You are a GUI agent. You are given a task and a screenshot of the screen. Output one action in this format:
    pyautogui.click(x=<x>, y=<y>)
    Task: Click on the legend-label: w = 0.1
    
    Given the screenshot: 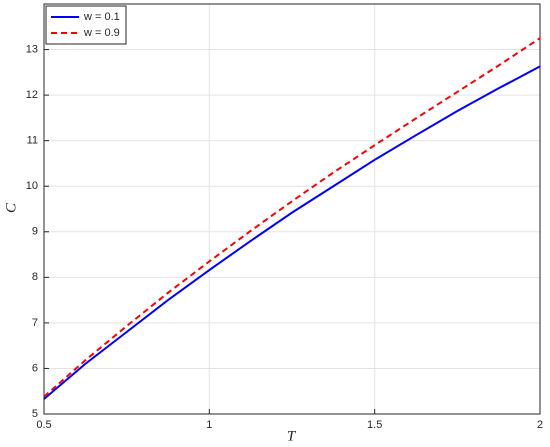 What is the action you would take?
    pyautogui.click(x=101, y=17)
    